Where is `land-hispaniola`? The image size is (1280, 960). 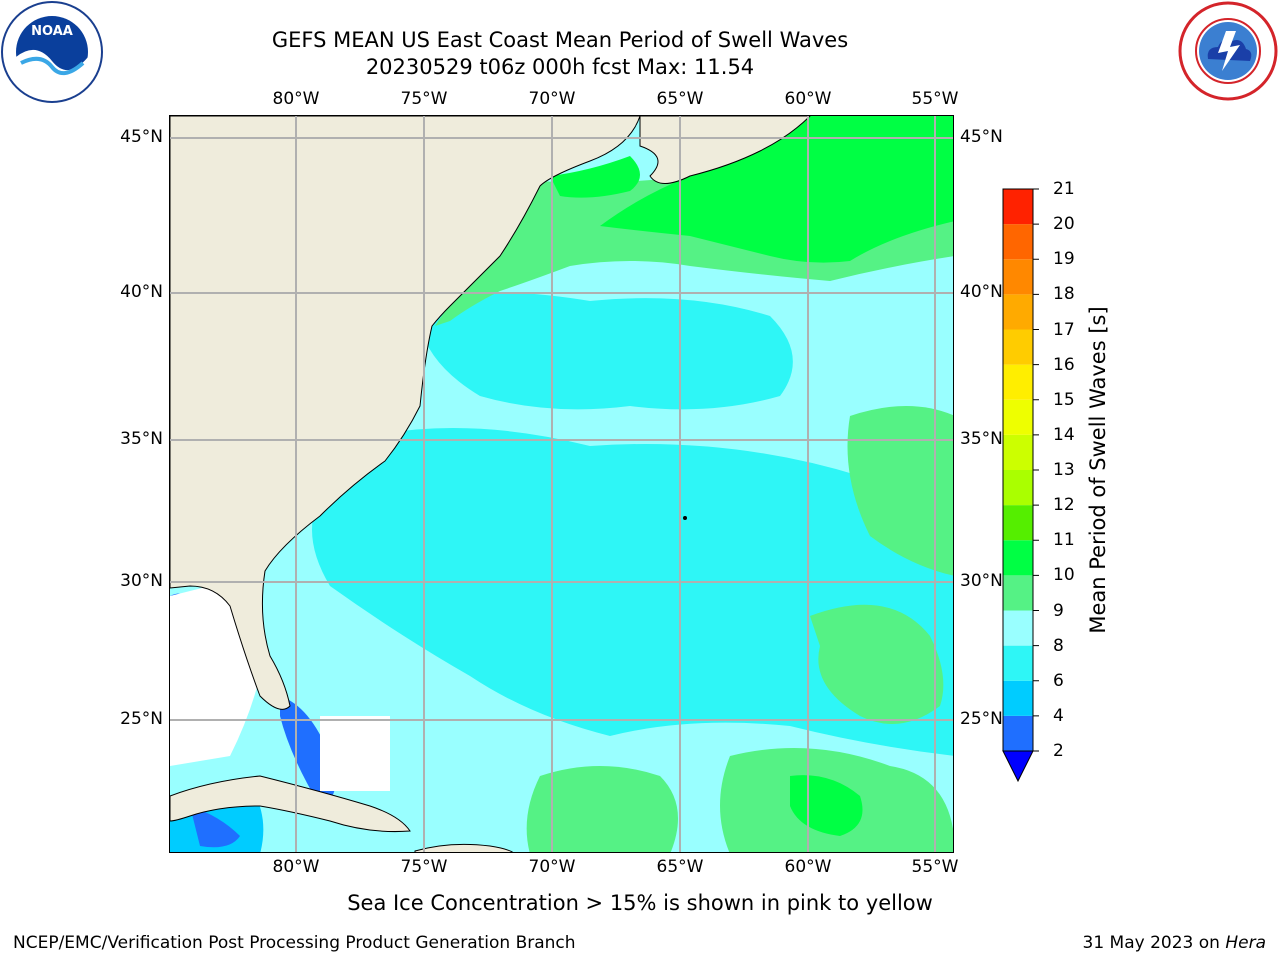 land-hispaniola is located at coordinates (464, 847).